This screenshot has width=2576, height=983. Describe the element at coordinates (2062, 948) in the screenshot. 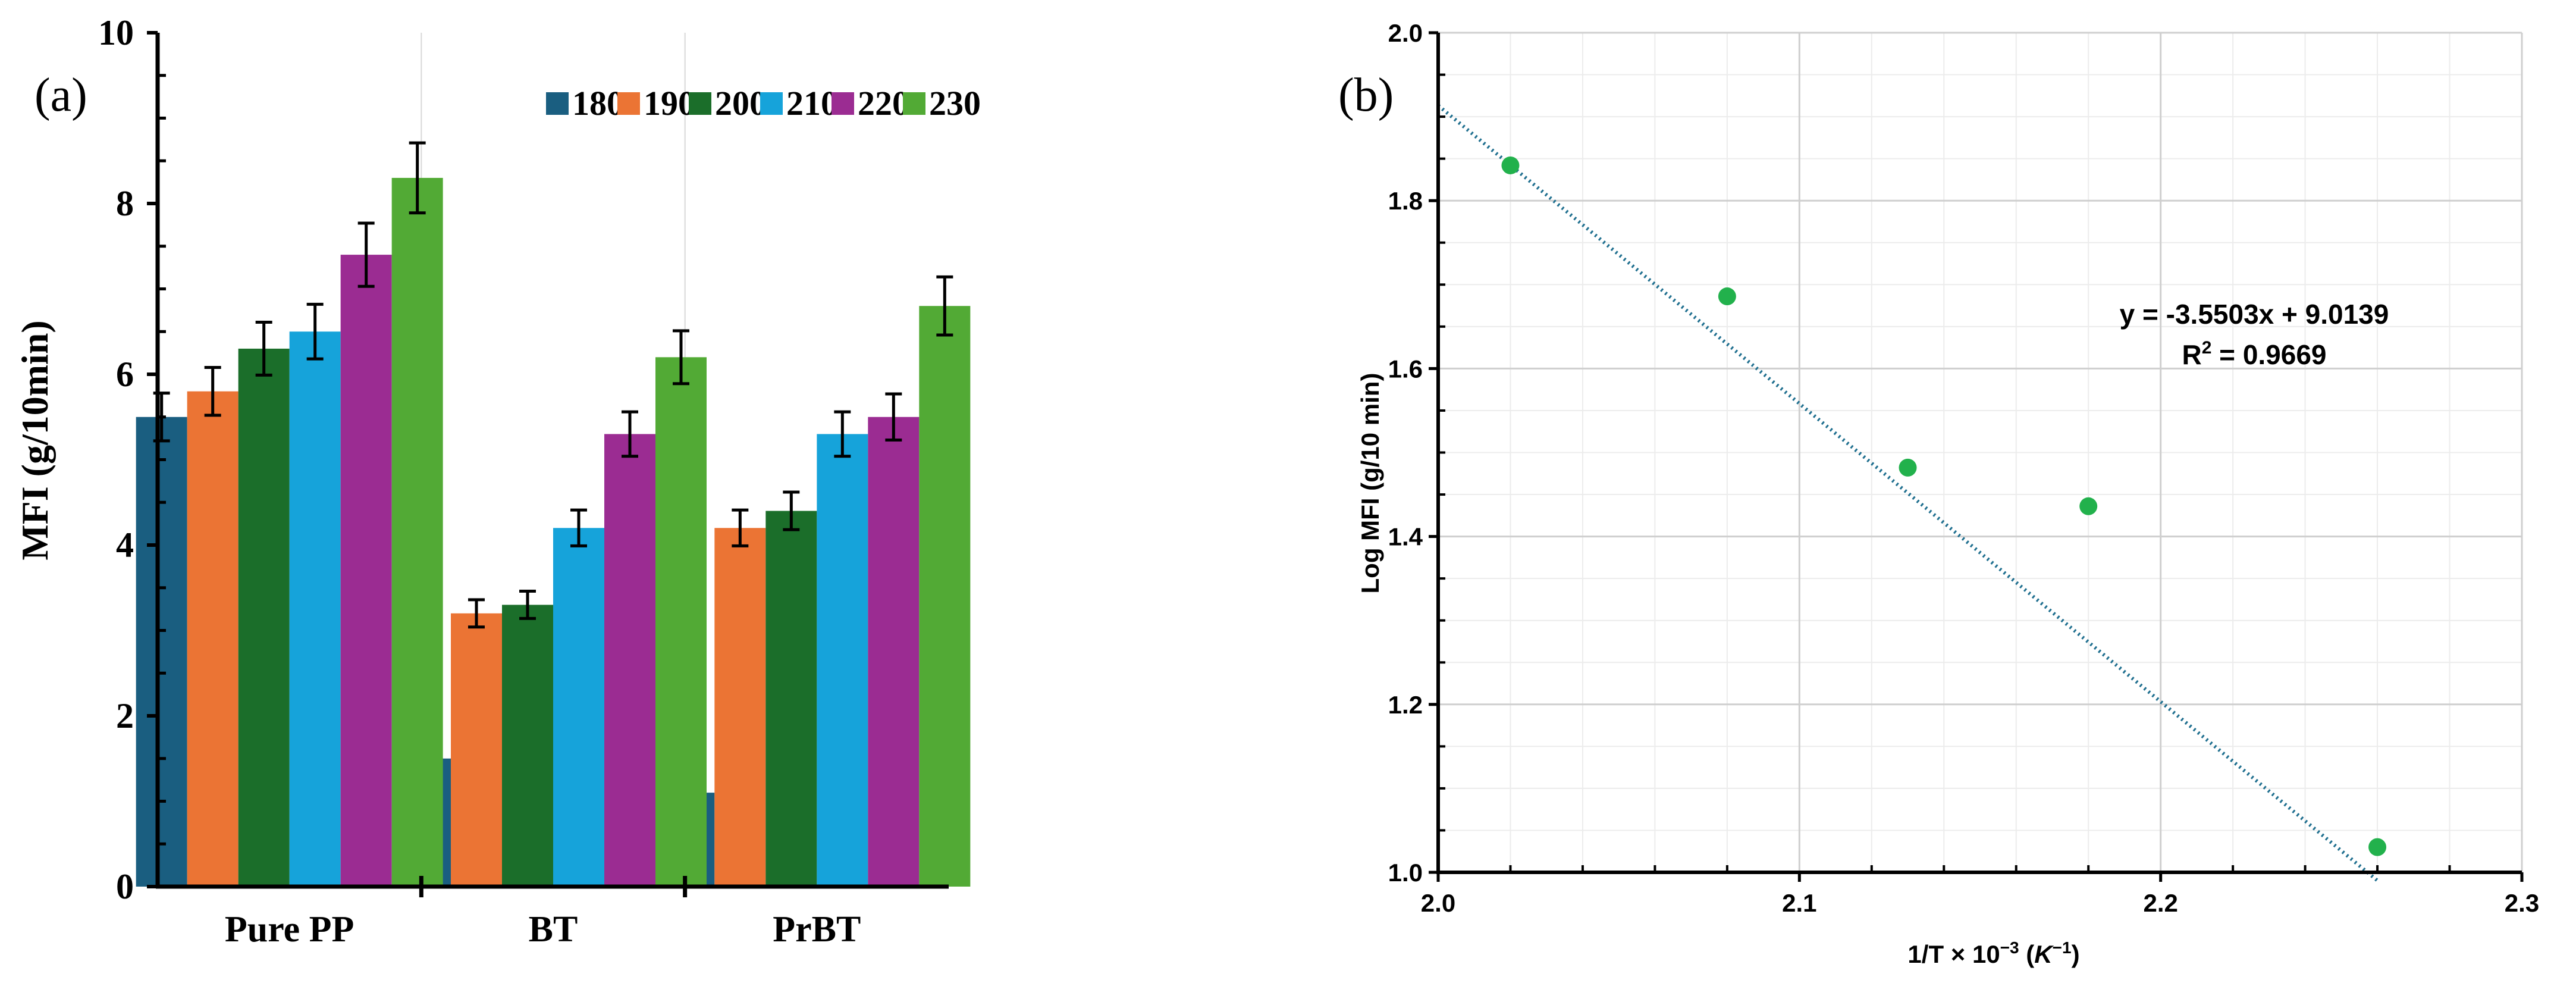

I see `x-axis-title-unit-exponent: −1` at that location.